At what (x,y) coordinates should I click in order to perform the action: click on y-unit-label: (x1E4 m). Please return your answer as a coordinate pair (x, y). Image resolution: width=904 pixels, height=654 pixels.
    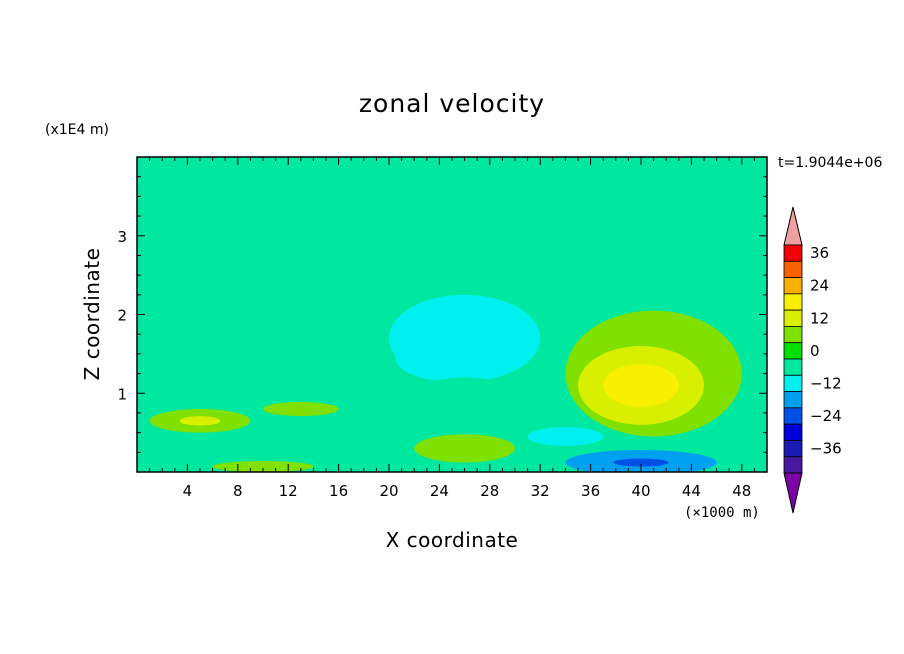
    Looking at the image, I should click on (77, 130).